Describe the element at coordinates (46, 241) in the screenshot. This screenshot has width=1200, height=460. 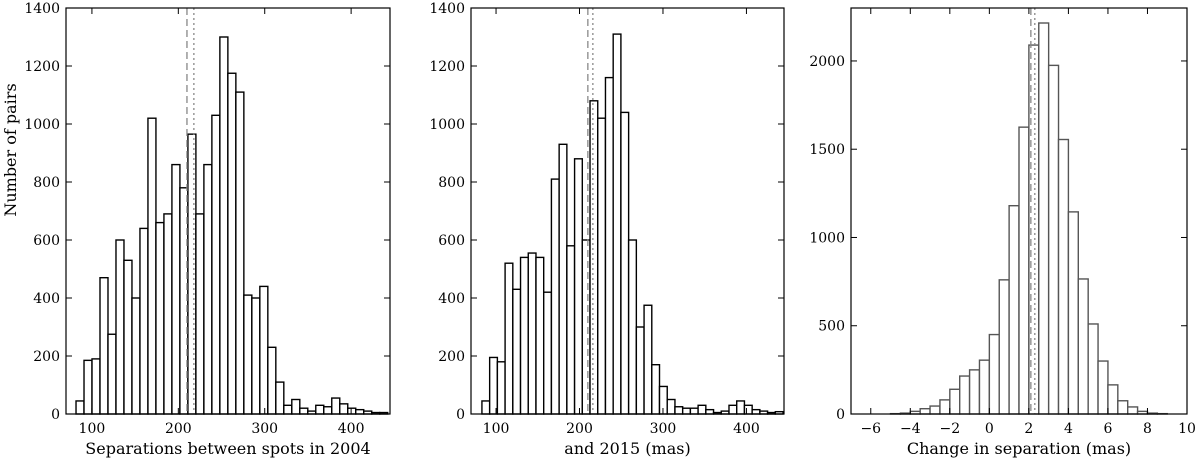
I see `y-tick-label: 600` at that location.